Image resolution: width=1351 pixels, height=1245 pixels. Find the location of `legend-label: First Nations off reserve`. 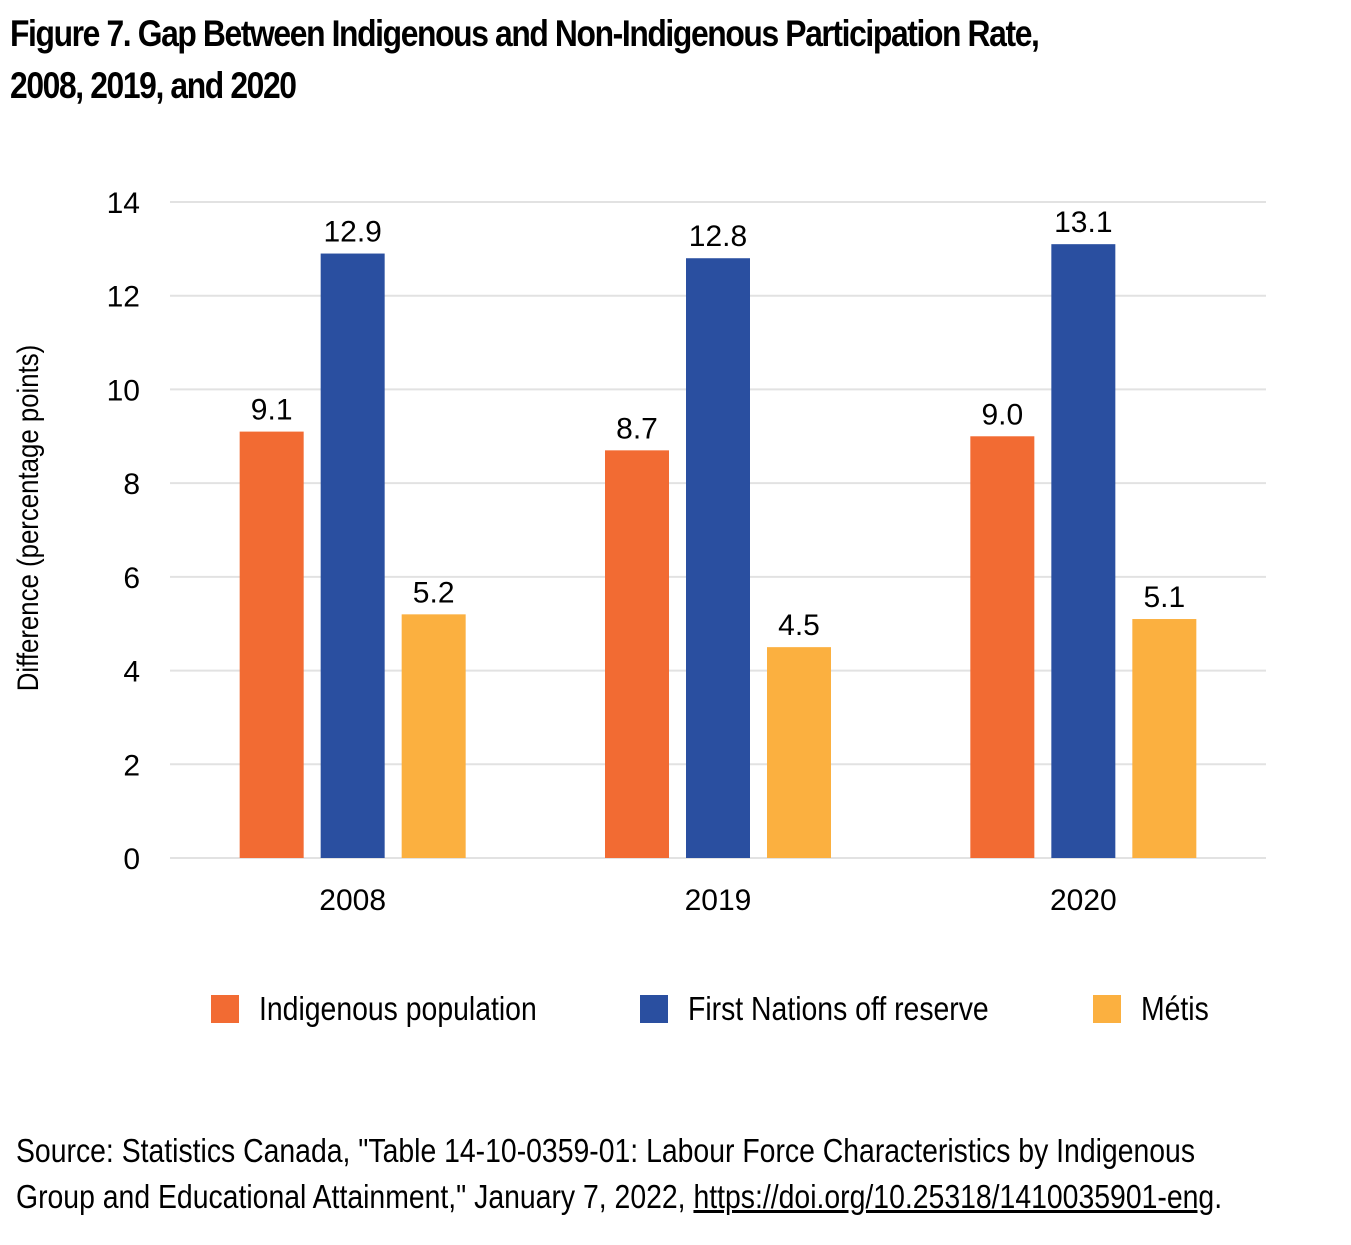

legend-label: First Nations off reserve is located at coordinates (838, 1008).